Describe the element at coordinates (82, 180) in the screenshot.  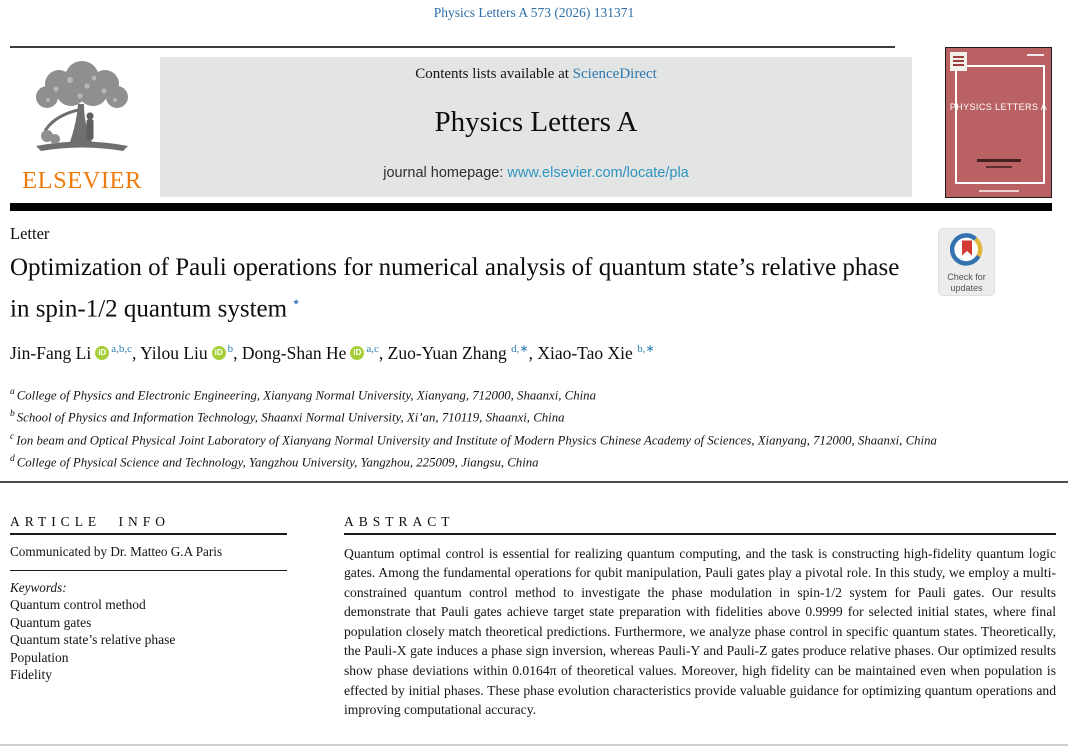
I see `elsevier-wordmark: ELSEVIER` at that location.